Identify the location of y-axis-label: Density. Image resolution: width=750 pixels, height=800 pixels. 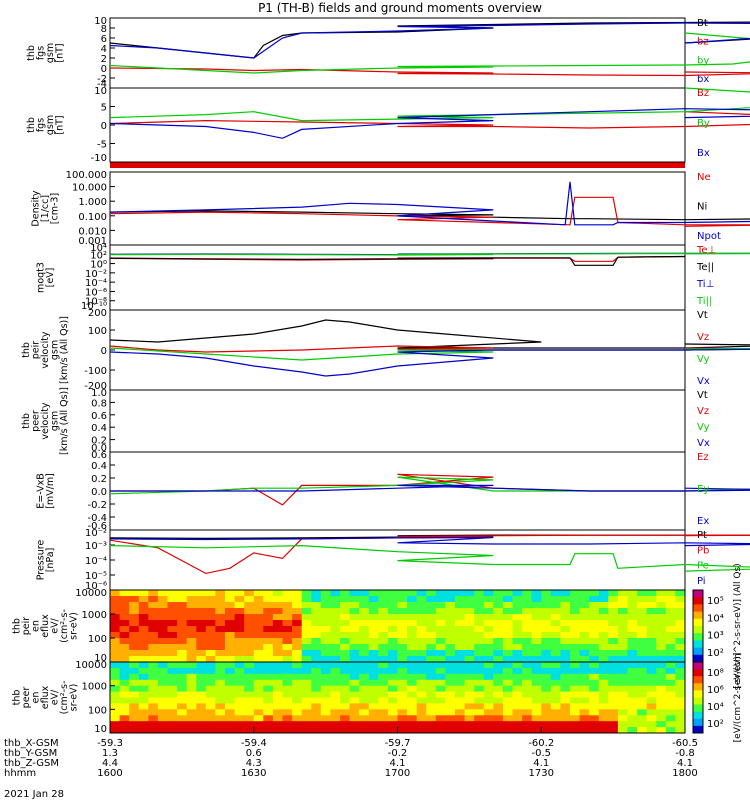
(36, 208).